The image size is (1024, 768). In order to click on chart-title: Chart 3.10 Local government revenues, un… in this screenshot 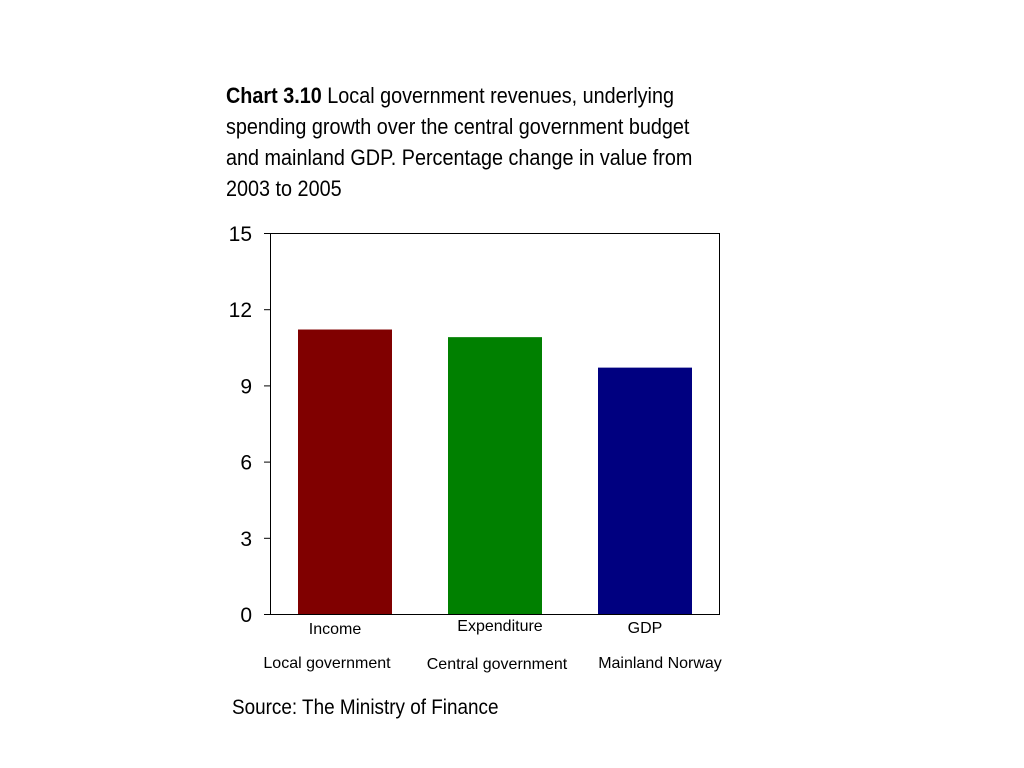, I will do `click(460, 142)`.